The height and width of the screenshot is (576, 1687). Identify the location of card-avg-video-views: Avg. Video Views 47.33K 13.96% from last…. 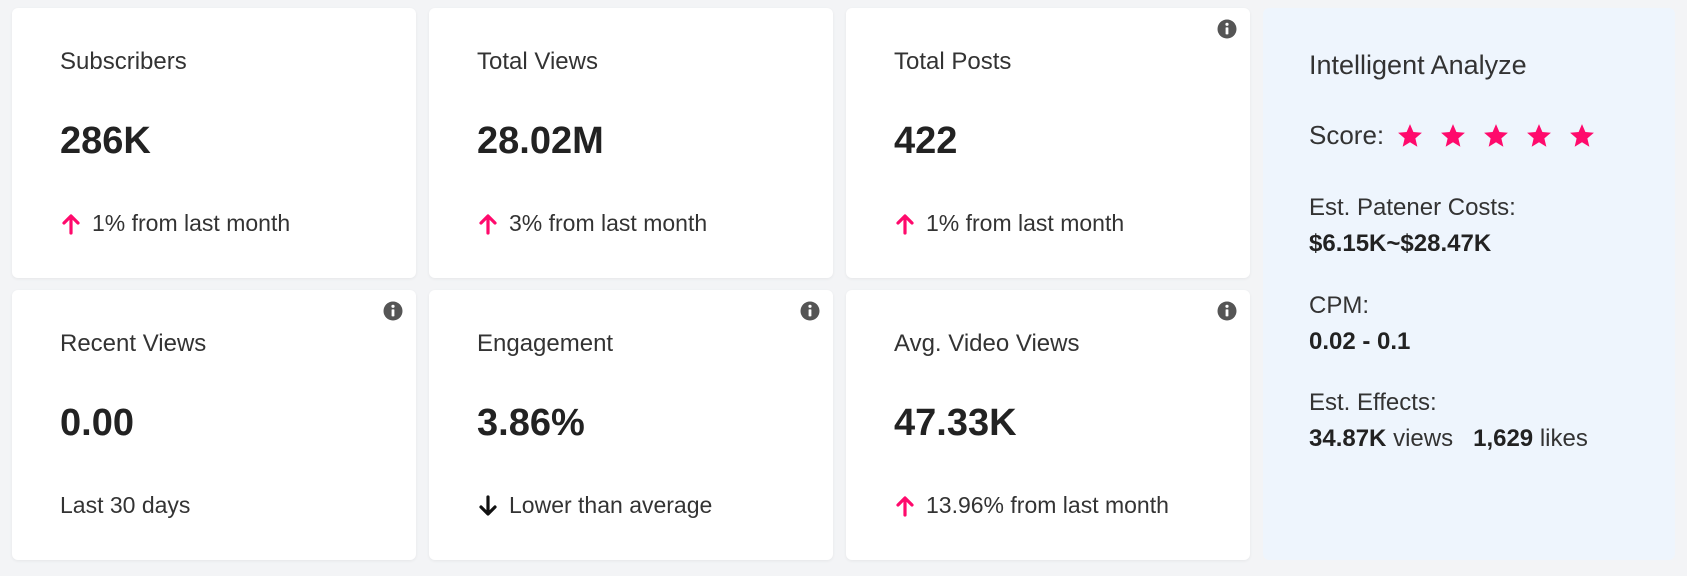
(1048, 425).